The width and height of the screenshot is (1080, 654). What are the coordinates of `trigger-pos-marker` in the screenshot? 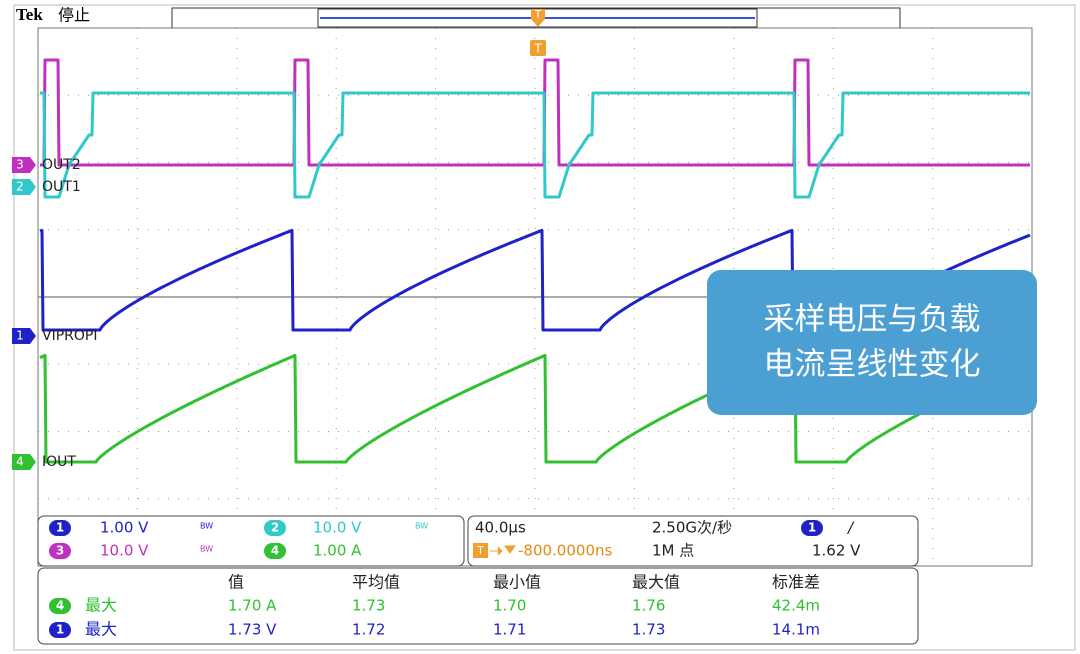 It's located at (538, 18).